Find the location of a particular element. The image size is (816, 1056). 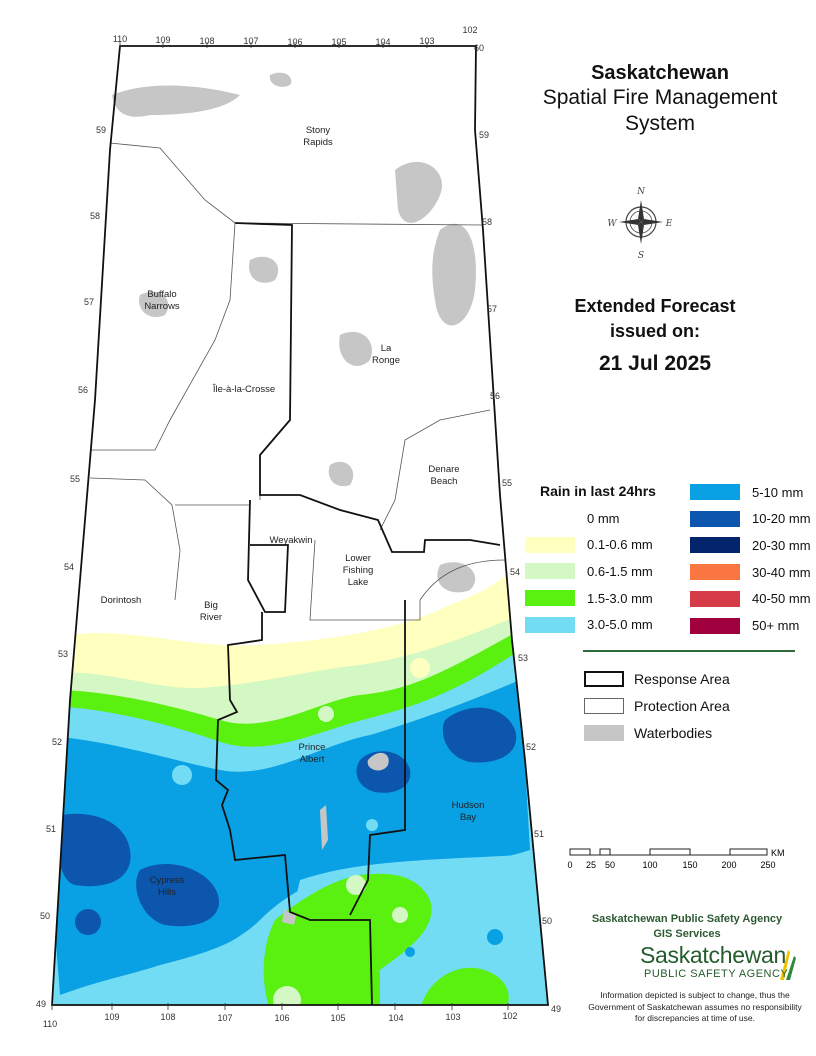

agency-logo: Saskatchewan PUBLIC SAFETY AGENCY is located at coordinates (720, 965).